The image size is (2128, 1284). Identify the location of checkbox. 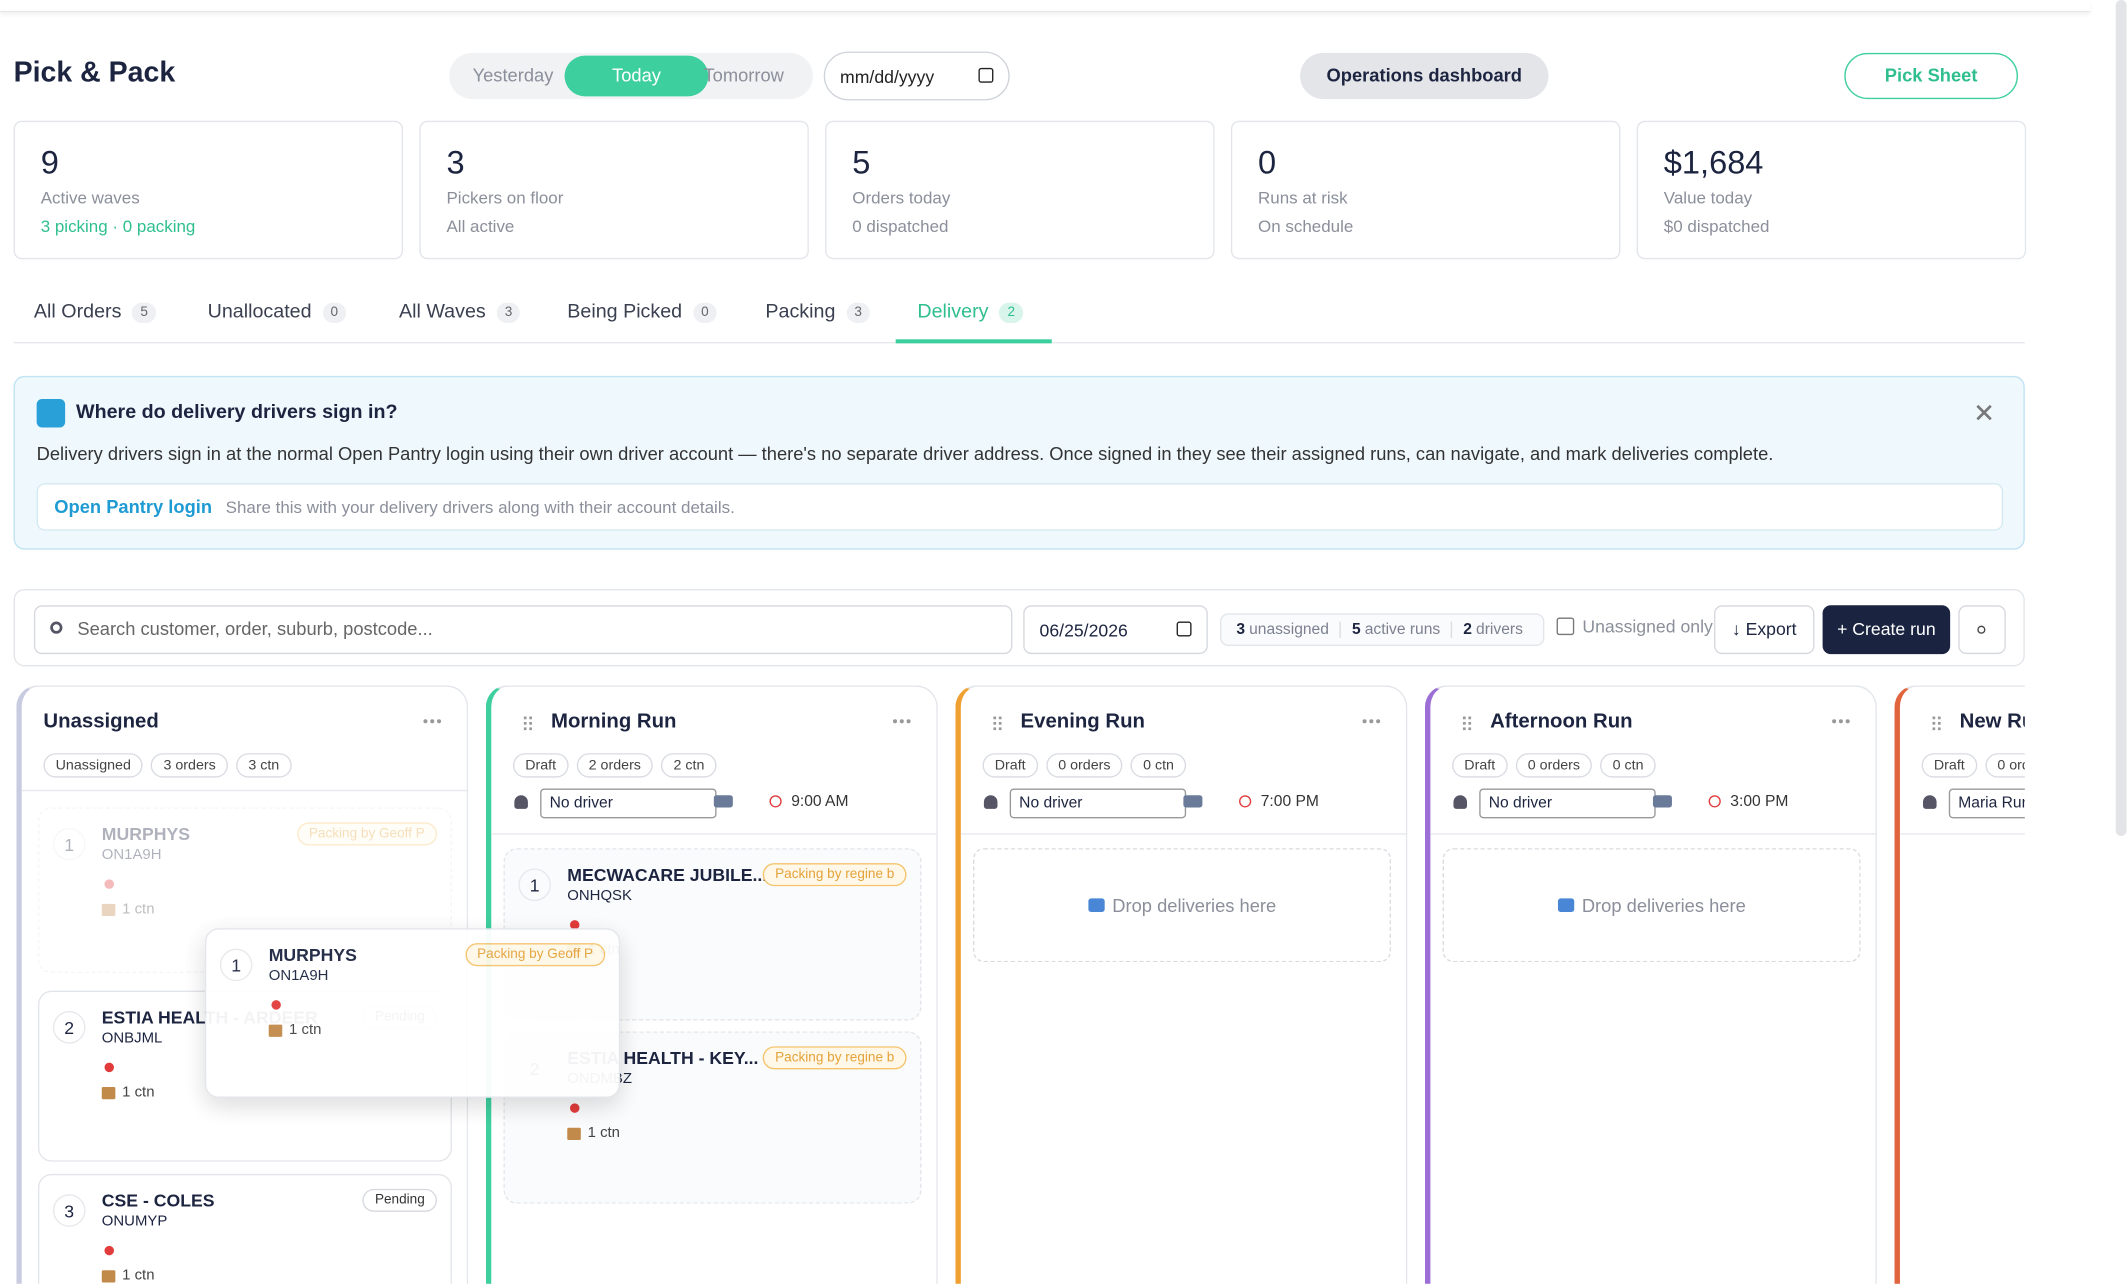
(1565, 626).